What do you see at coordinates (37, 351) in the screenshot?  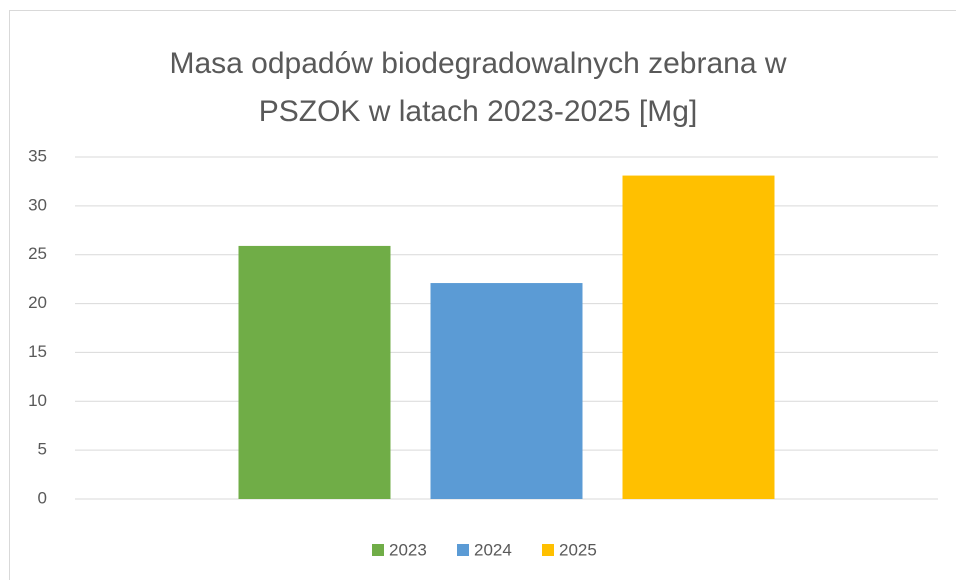 I see `y-tick-label: 15` at bounding box center [37, 351].